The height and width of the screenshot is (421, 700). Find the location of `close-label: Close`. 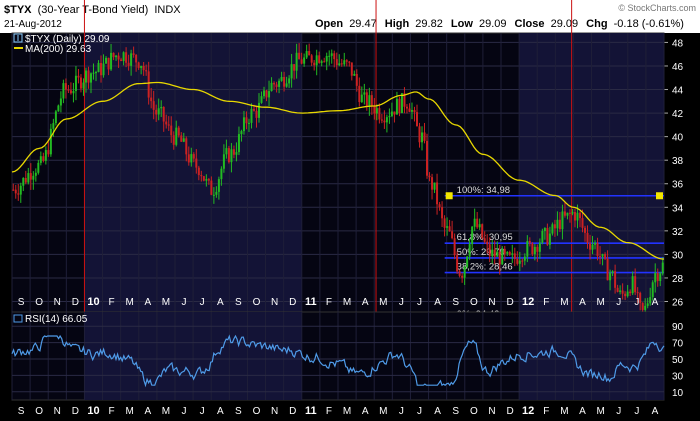

close-label: Close is located at coordinates (530, 24).